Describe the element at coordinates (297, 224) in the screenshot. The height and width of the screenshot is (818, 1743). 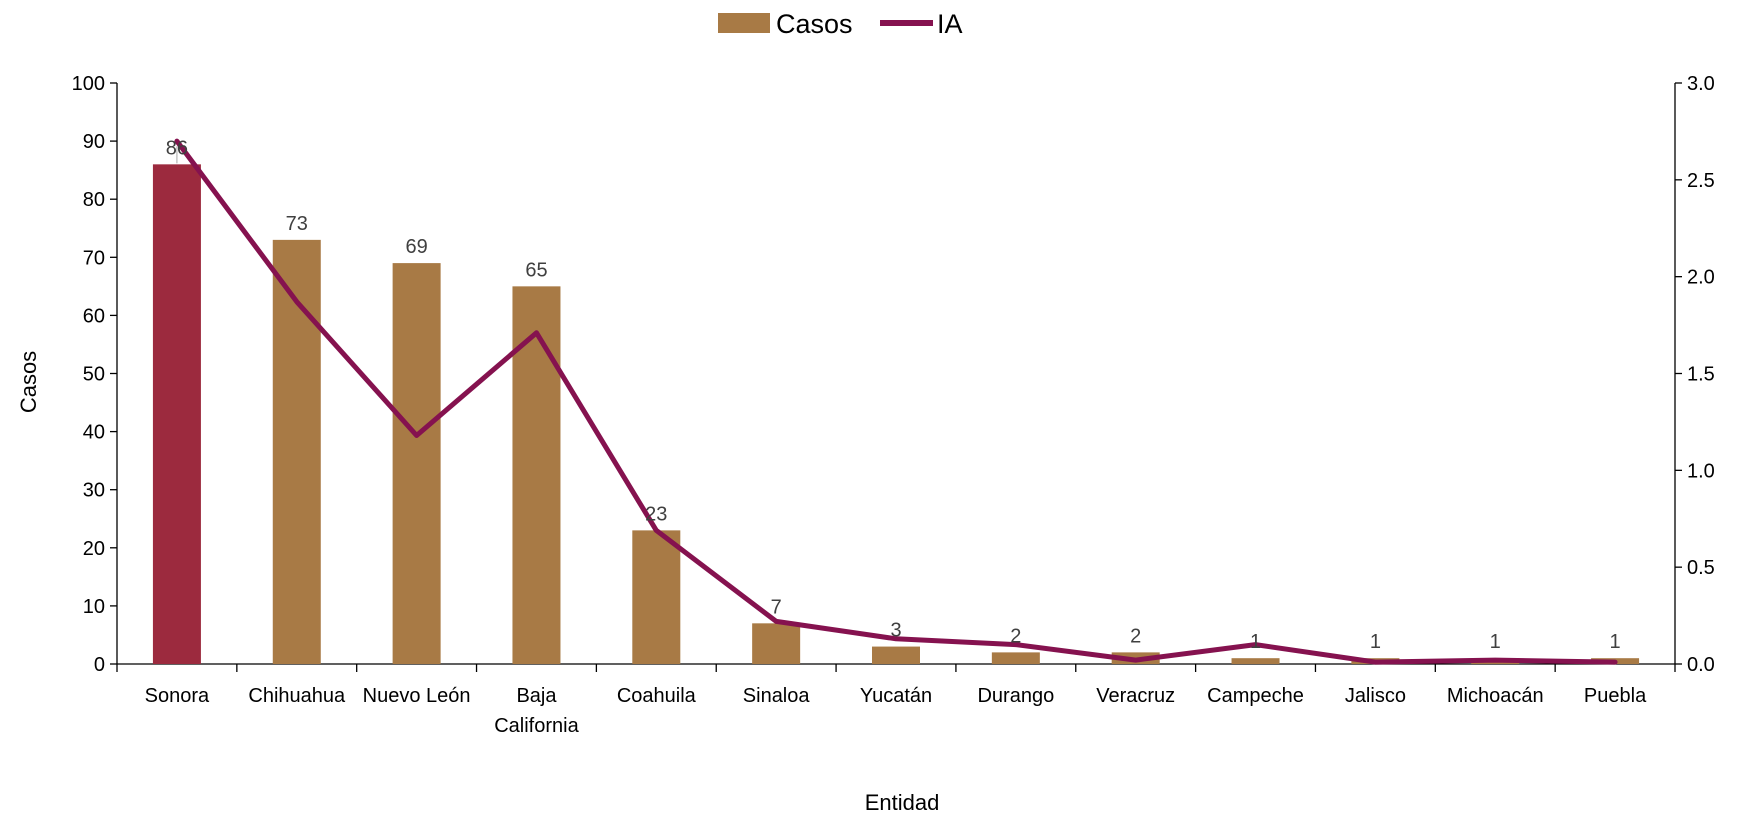
I see `data-label-casos: 73` at that location.